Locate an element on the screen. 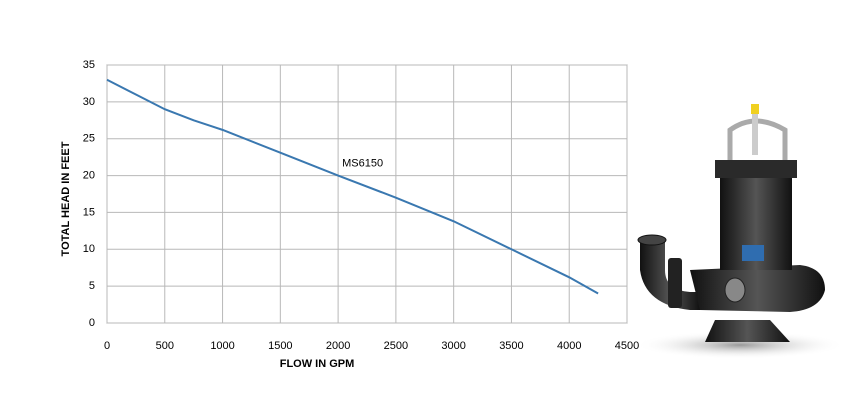 This screenshot has height=400, width=845. x-tick-label: 500 is located at coordinates (165, 346).